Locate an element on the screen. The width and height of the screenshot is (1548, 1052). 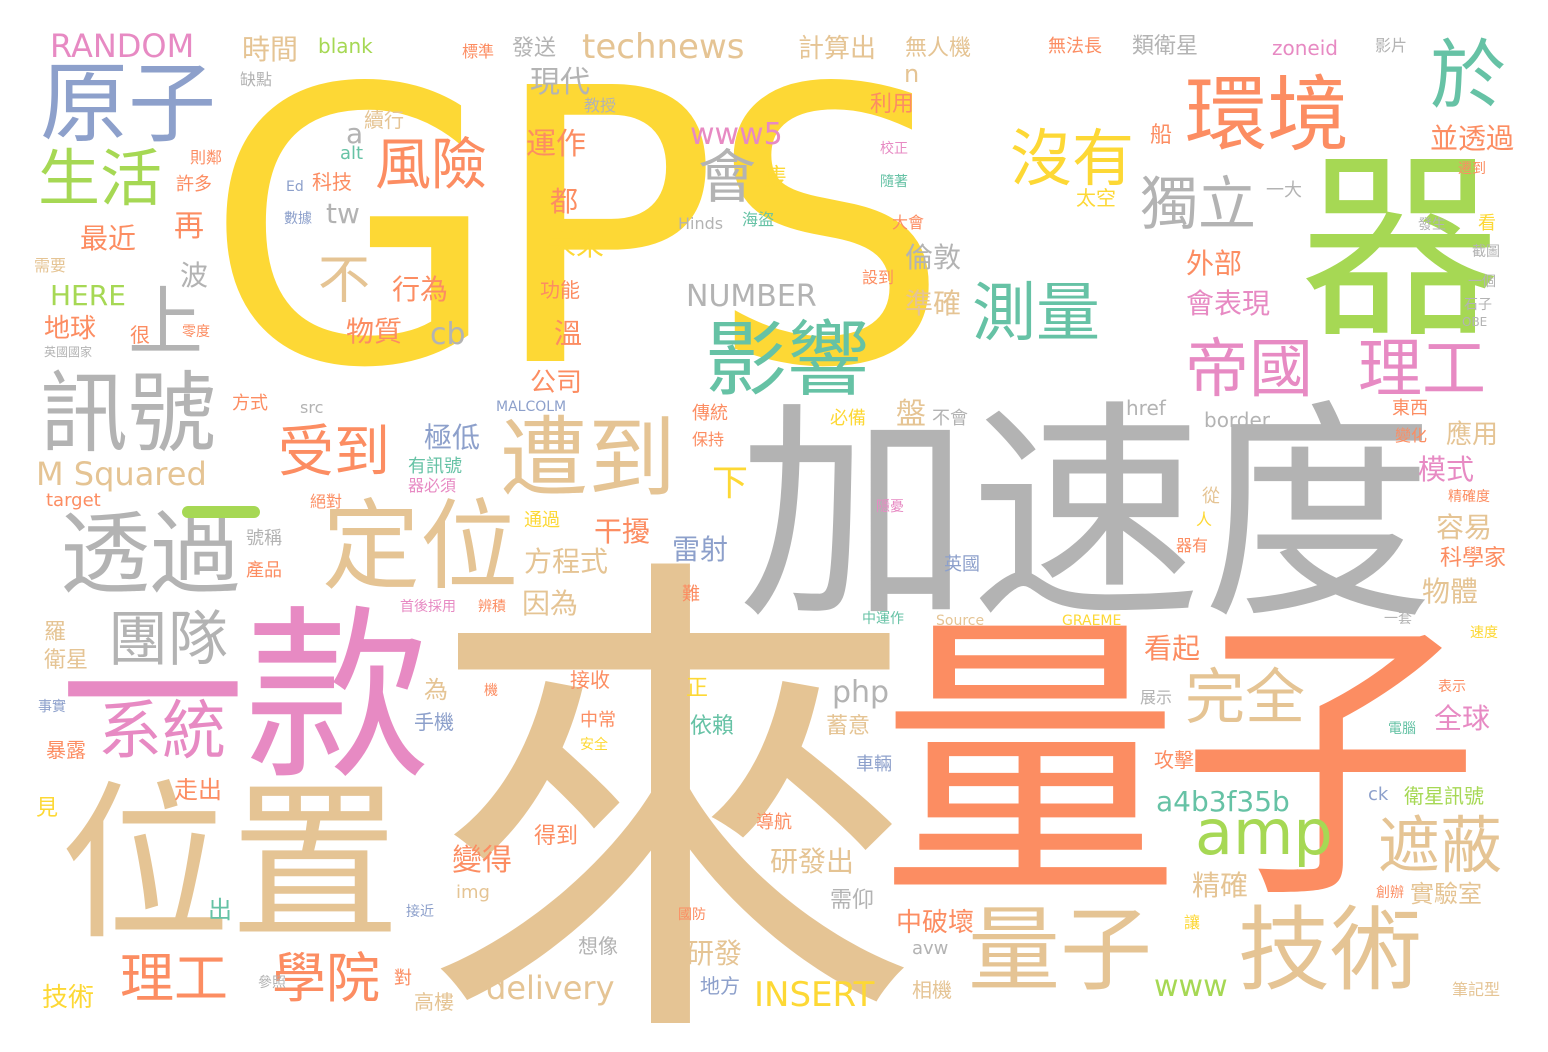
word: 依賴 is located at coordinates (712, 726).